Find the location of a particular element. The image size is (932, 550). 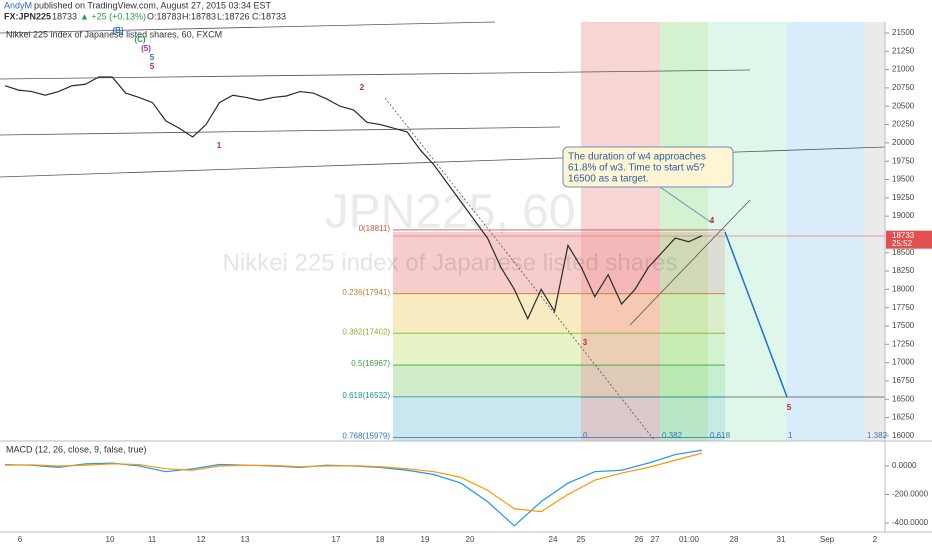

fib-label: 0.5(16967) is located at coordinates (370, 363).